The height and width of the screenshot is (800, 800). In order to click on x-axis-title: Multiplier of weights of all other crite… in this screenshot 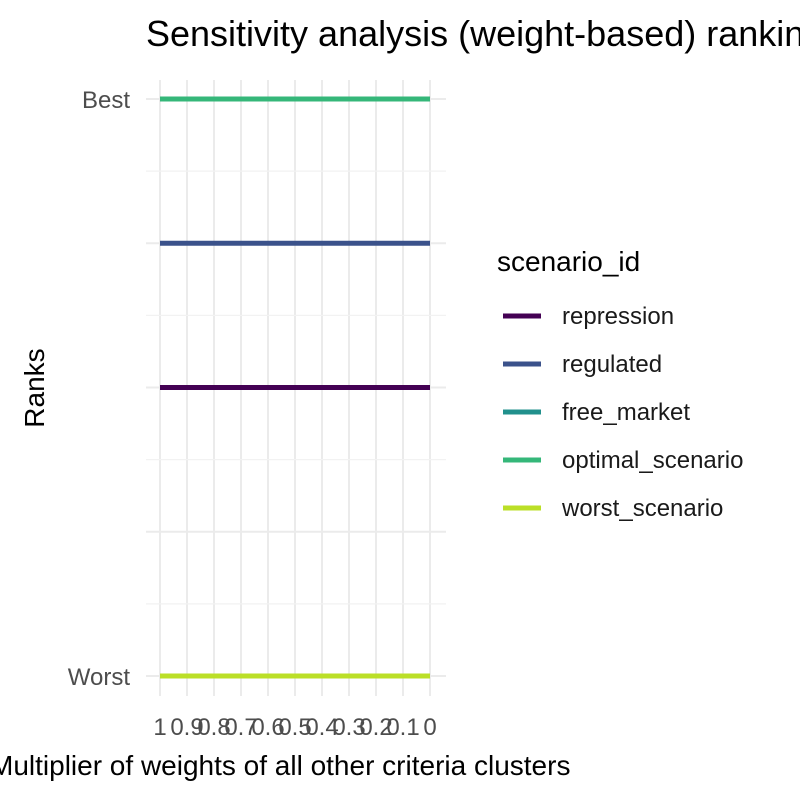, I will do `click(285, 765)`.